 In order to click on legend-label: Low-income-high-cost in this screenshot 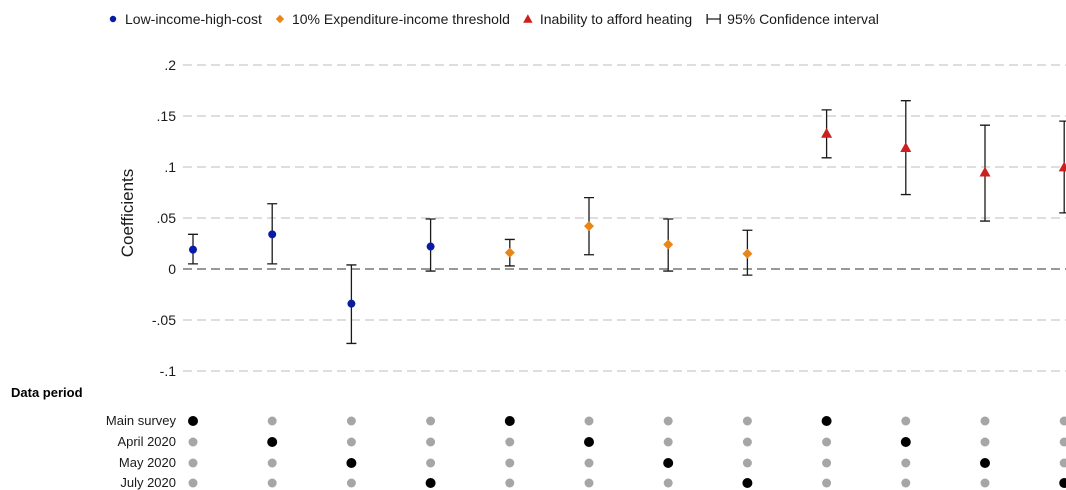, I will do `click(193, 19)`.